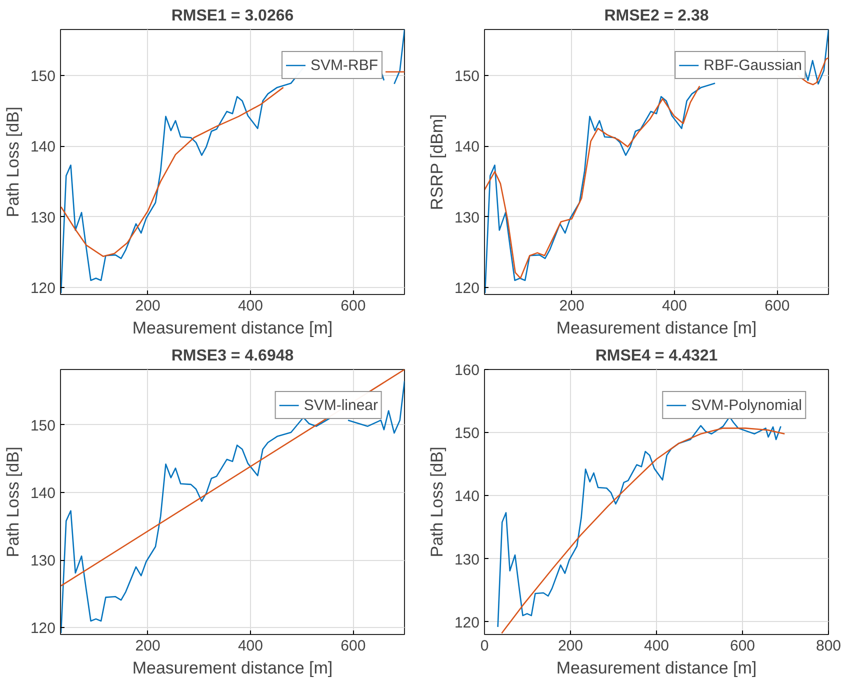 This screenshot has height=693, width=853. I want to click on chart-title: RMSE1 = 3.0266, so click(232, 16).